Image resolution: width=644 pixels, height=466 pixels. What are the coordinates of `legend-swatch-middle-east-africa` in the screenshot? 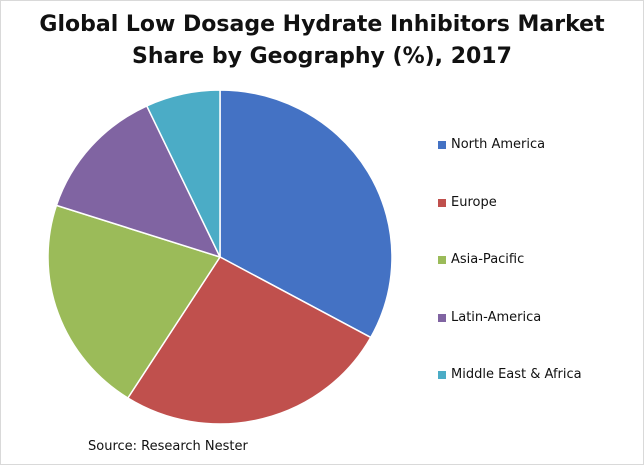 It's located at (442, 375).